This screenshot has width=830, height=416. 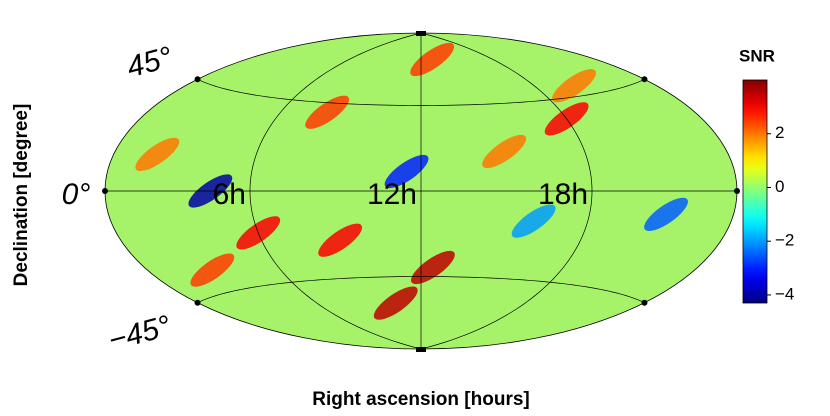 I want to click on ra-label: 12h, so click(x=392, y=194).